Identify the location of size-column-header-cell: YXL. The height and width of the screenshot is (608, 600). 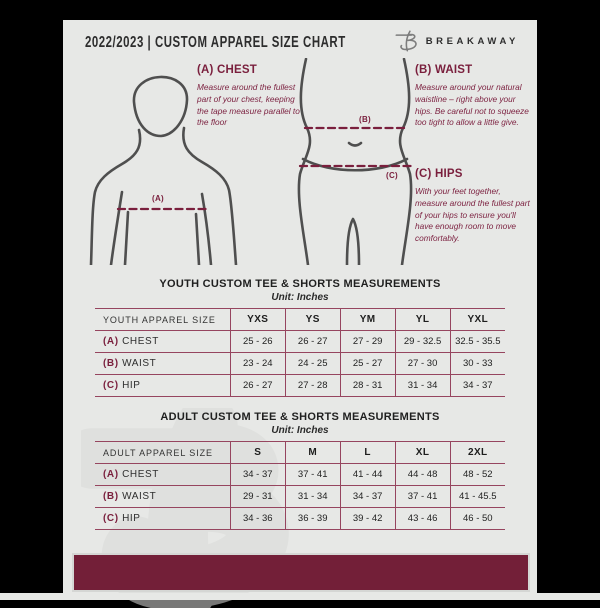
(477, 319).